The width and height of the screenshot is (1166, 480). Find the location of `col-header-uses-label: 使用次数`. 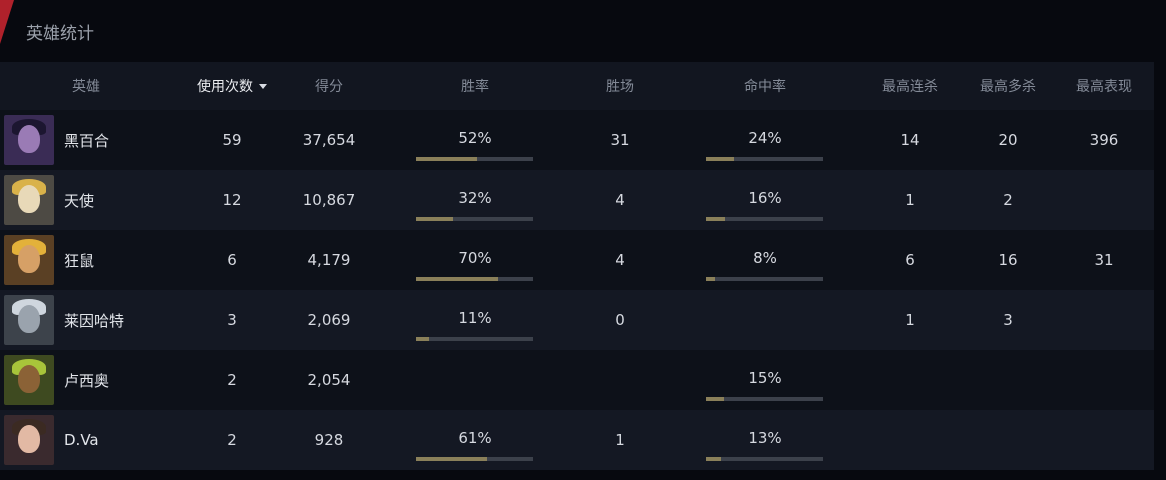

col-header-uses-label: 使用次数 is located at coordinates (225, 87).